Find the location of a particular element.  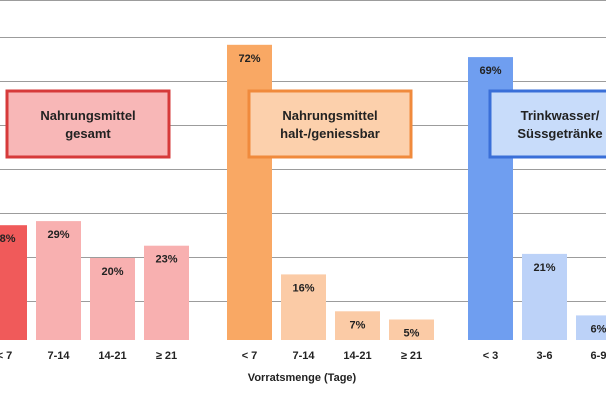

data-label: 28% is located at coordinates (8, 239).